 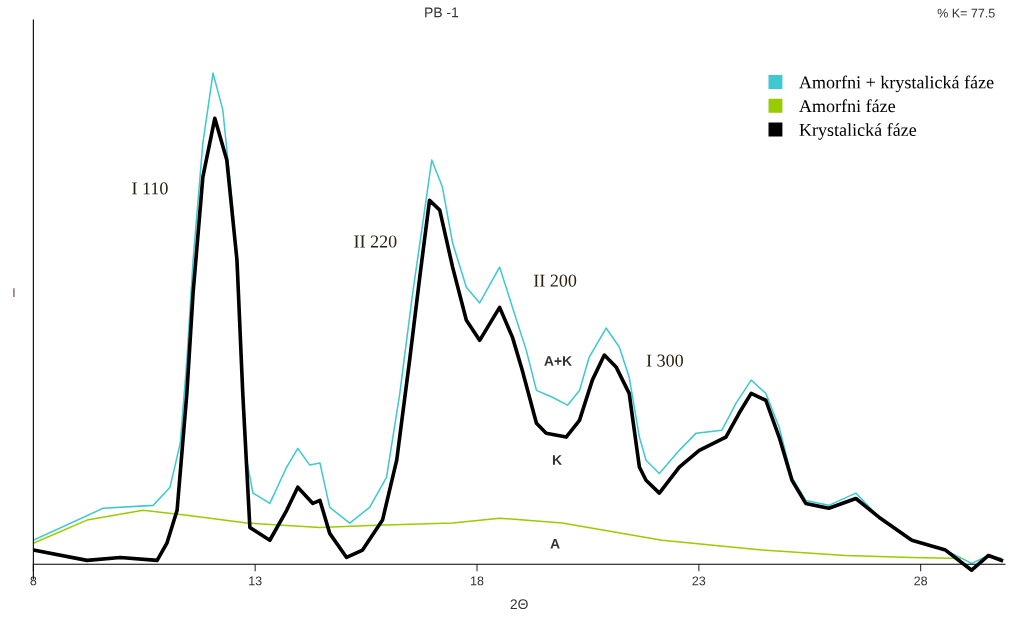 I want to click on legend-label: Amorfni fáze, so click(x=847, y=106).